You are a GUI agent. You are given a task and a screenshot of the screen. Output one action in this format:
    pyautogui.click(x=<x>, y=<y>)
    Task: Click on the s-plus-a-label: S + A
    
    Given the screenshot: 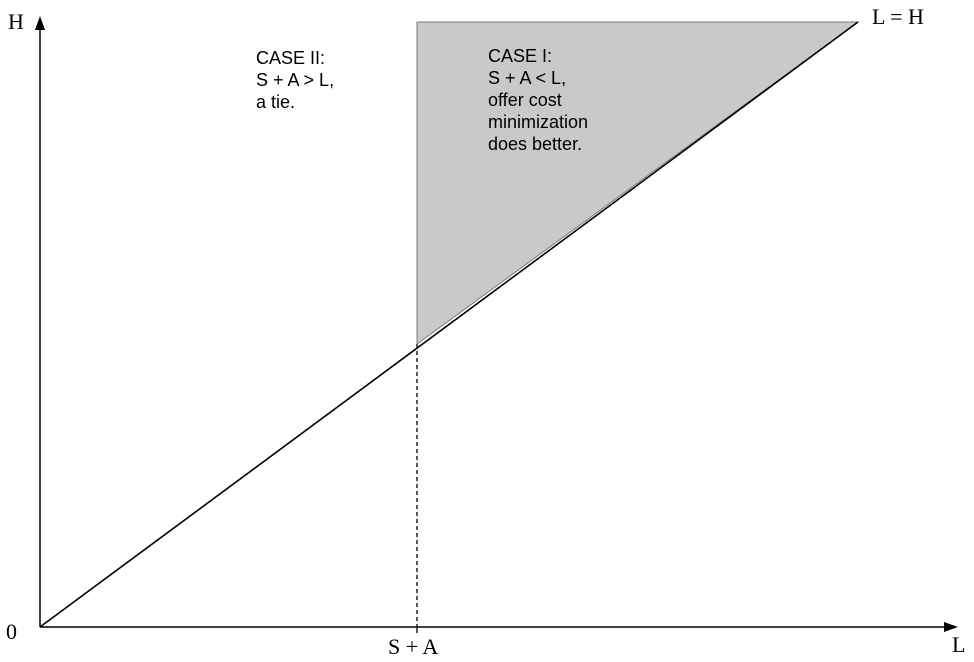 What is the action you would take?
    pyautogui.click(x=413, y=646)
    